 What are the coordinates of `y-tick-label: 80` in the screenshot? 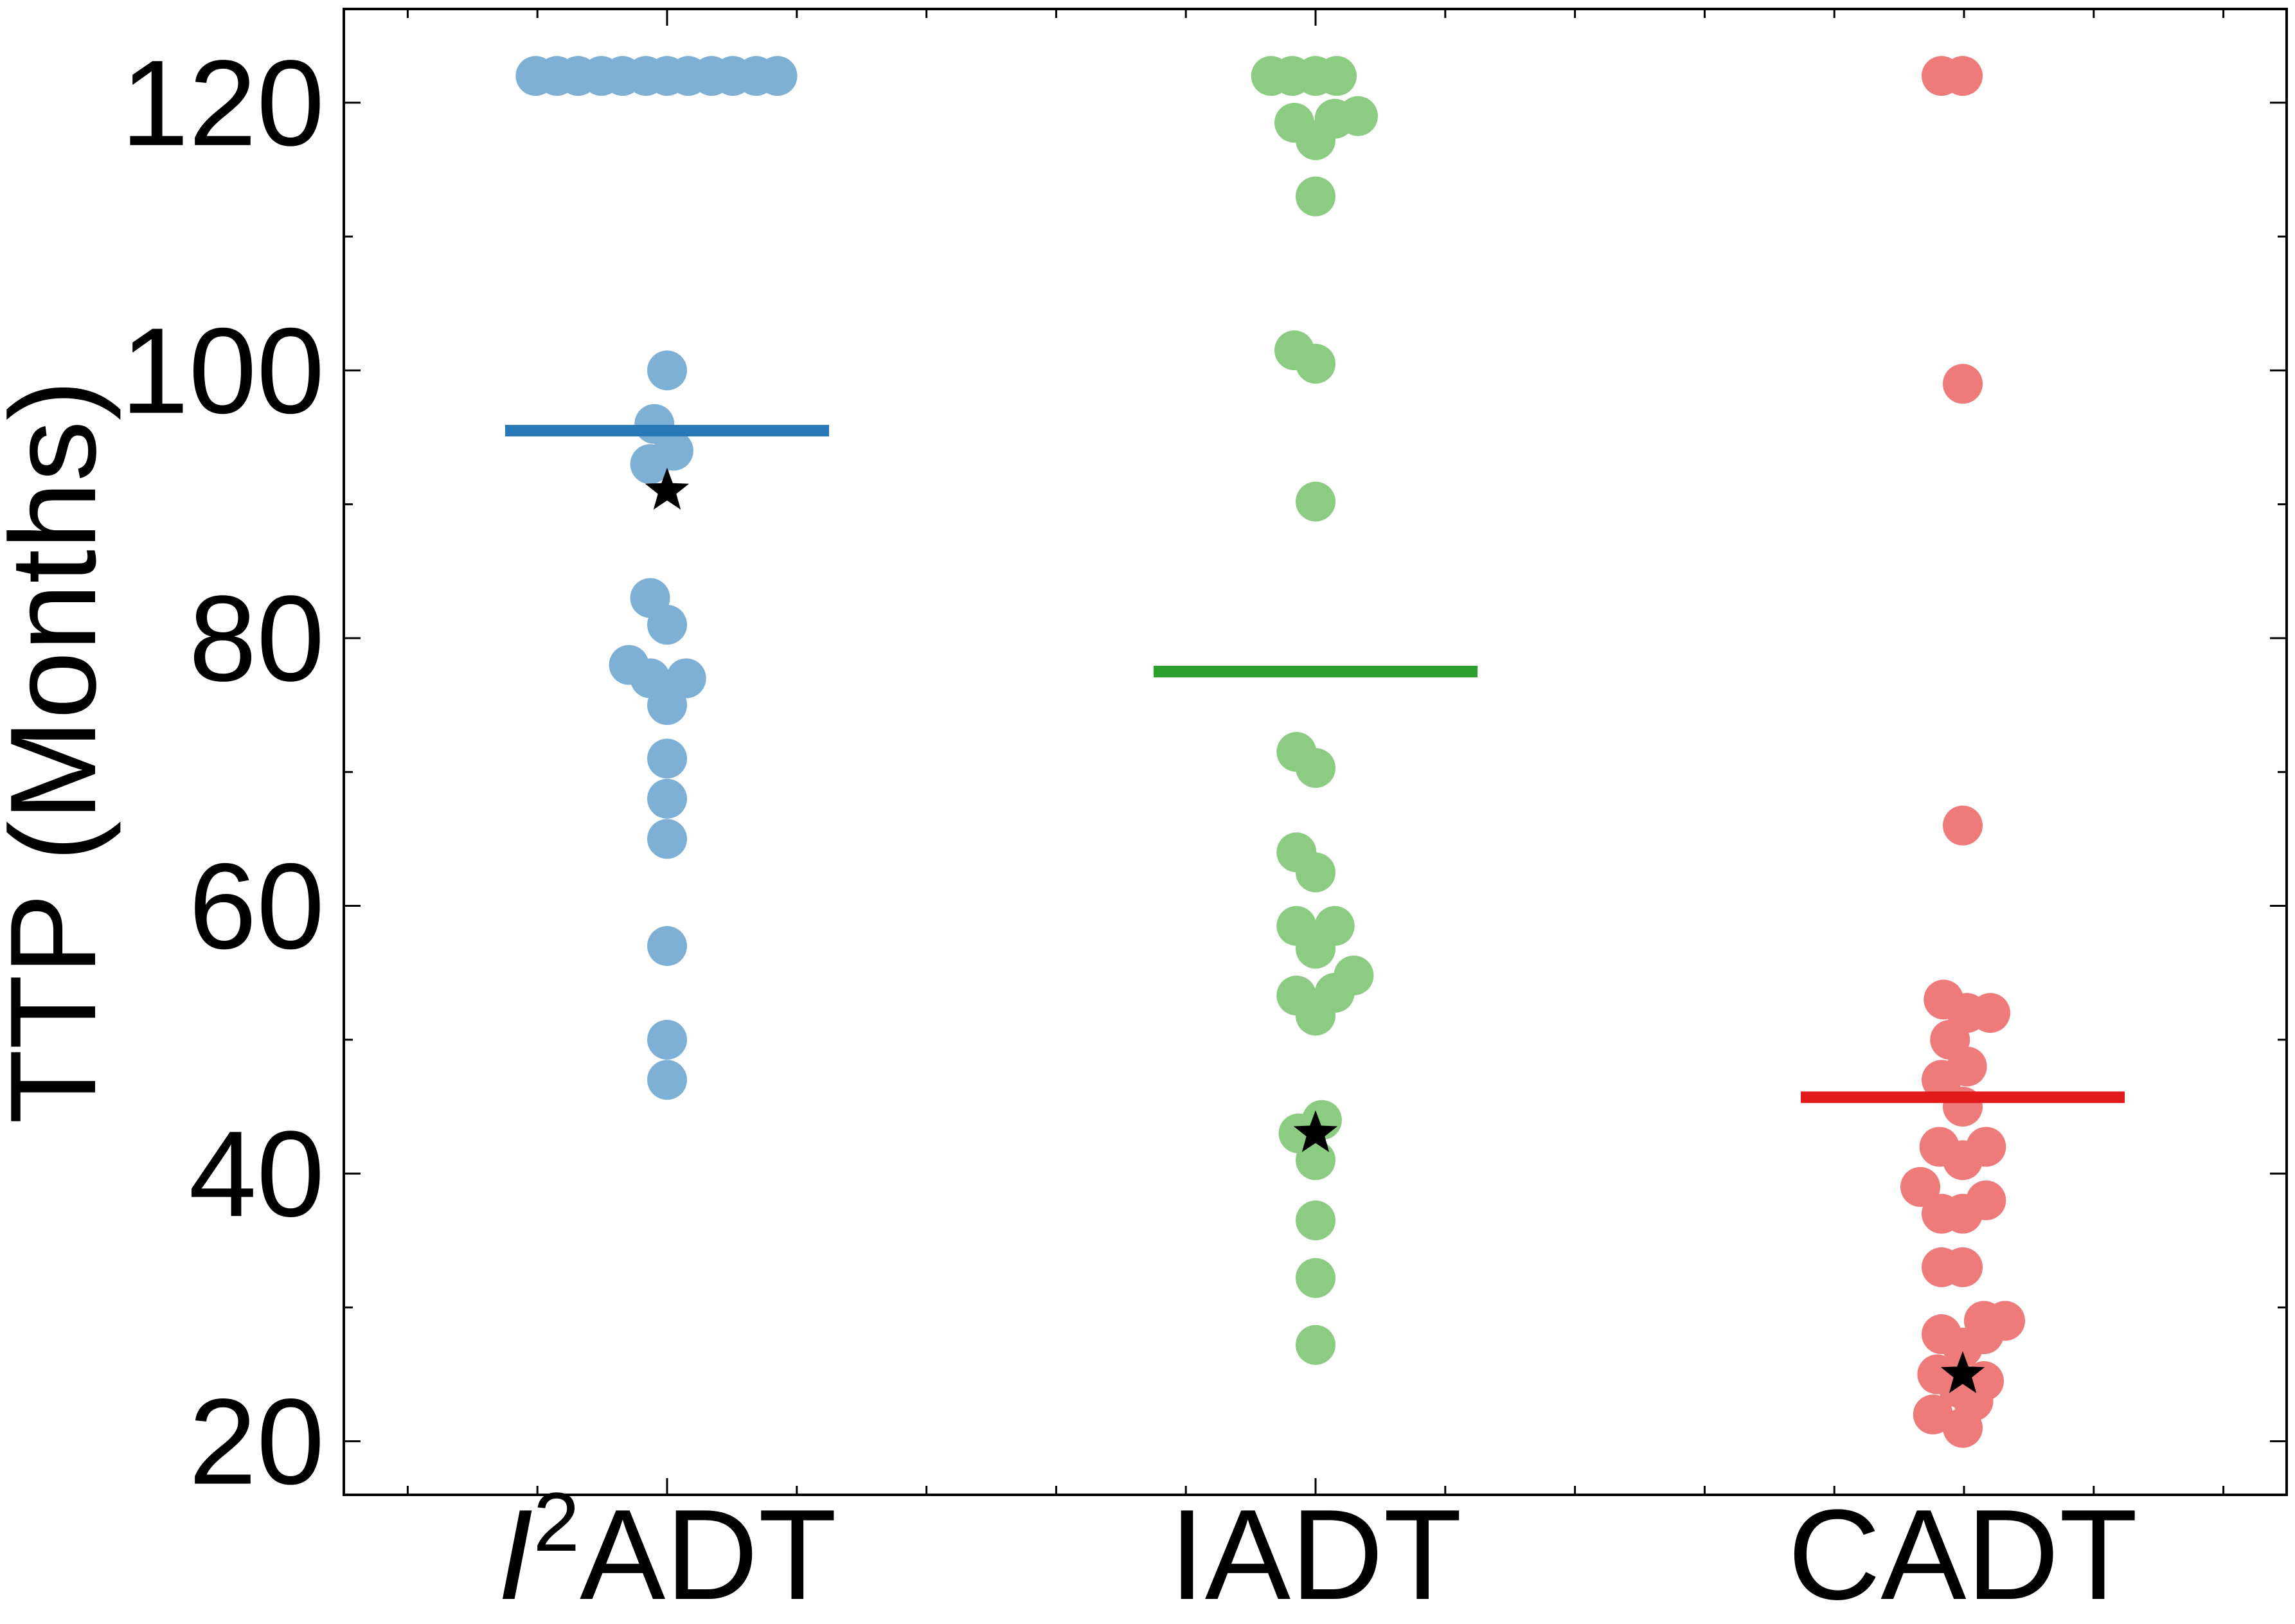 It's located at (257, 639).